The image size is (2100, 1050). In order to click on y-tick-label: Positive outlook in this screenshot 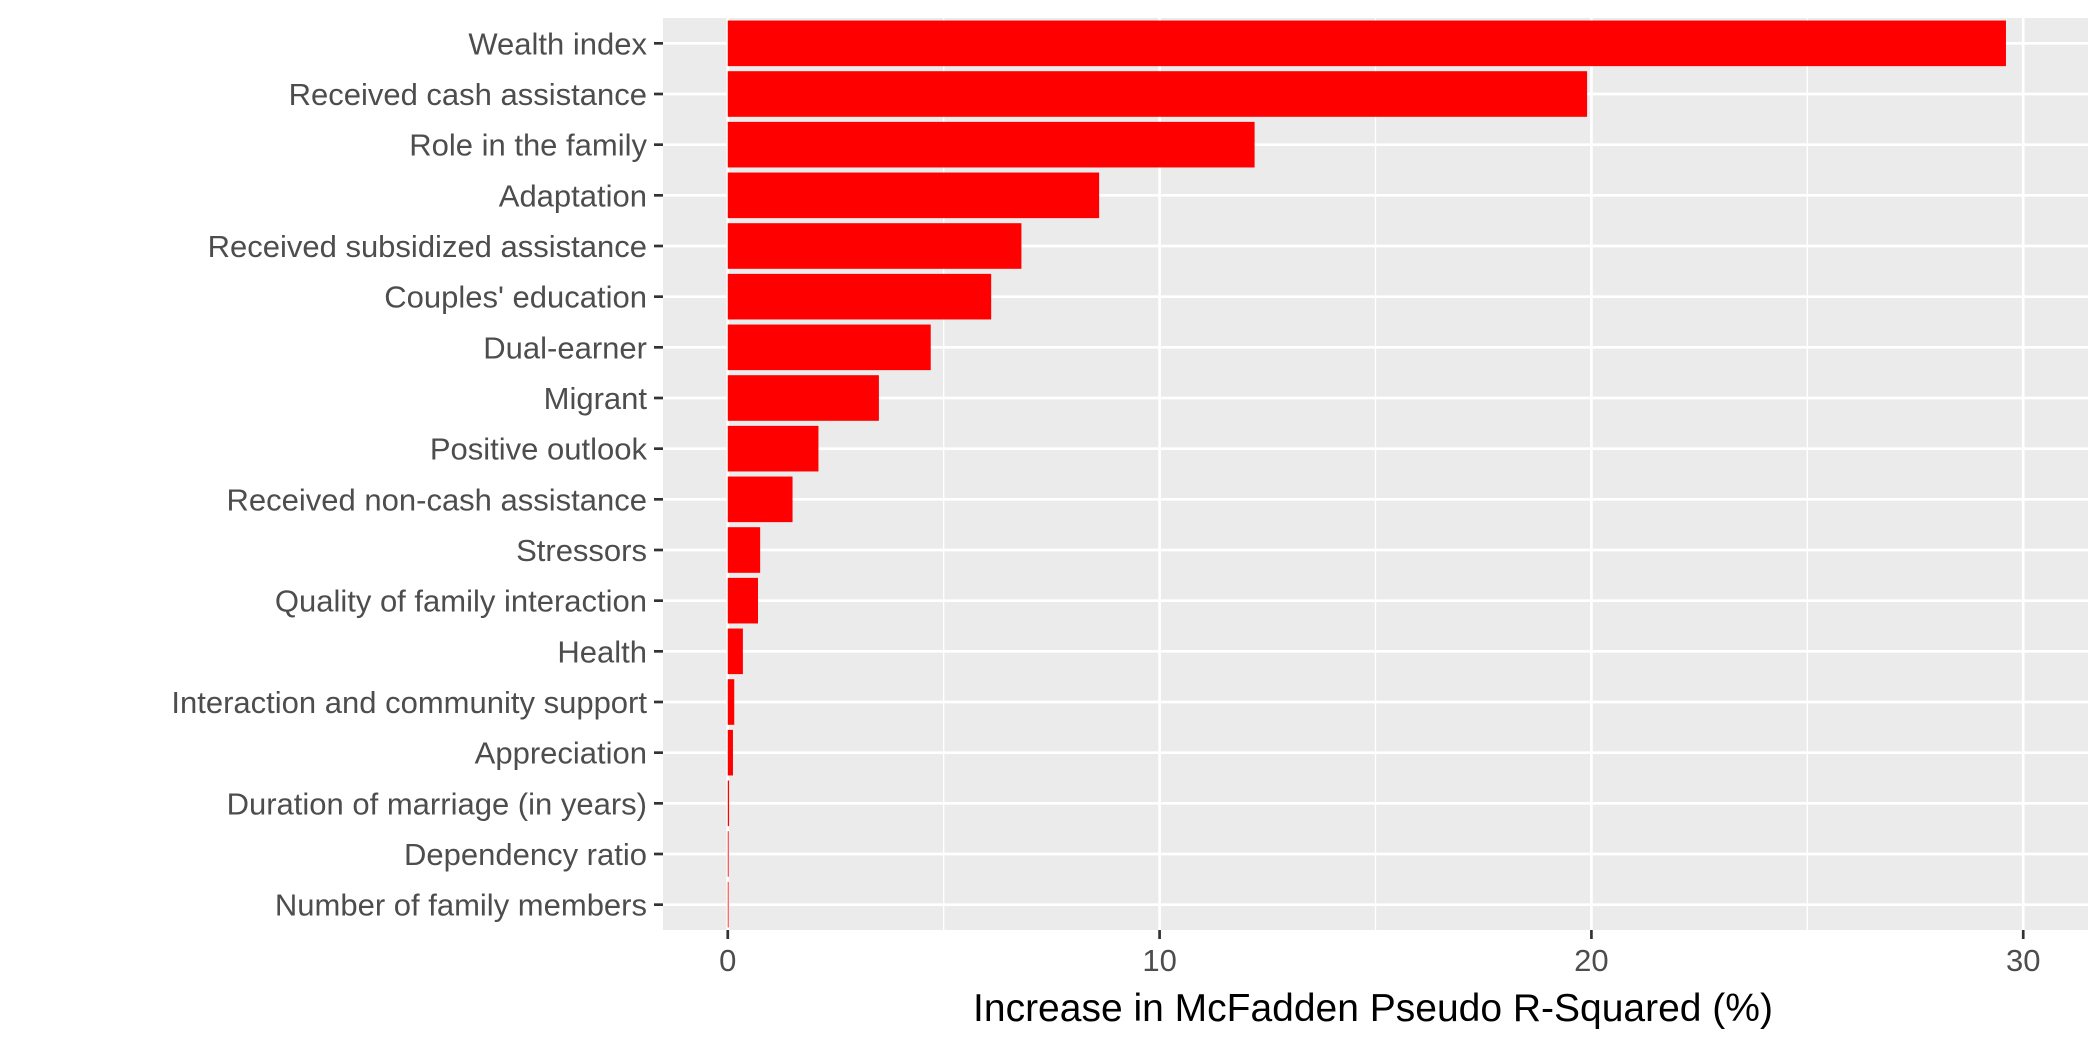, I will do `click(539, 449)`.